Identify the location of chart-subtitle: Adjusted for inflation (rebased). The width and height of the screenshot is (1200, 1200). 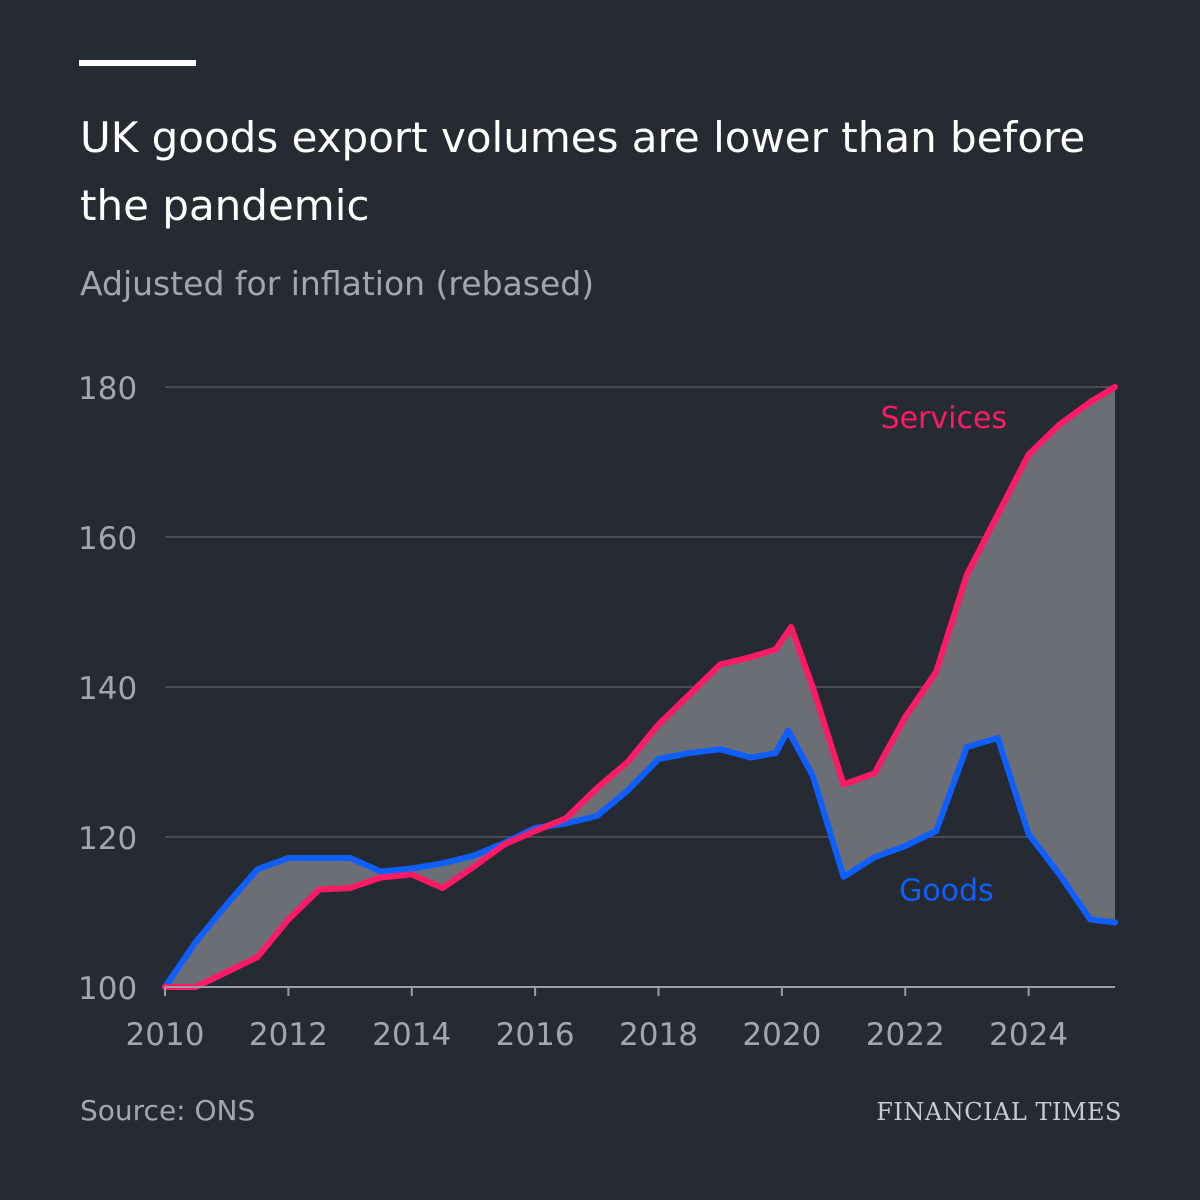
(337, 283).